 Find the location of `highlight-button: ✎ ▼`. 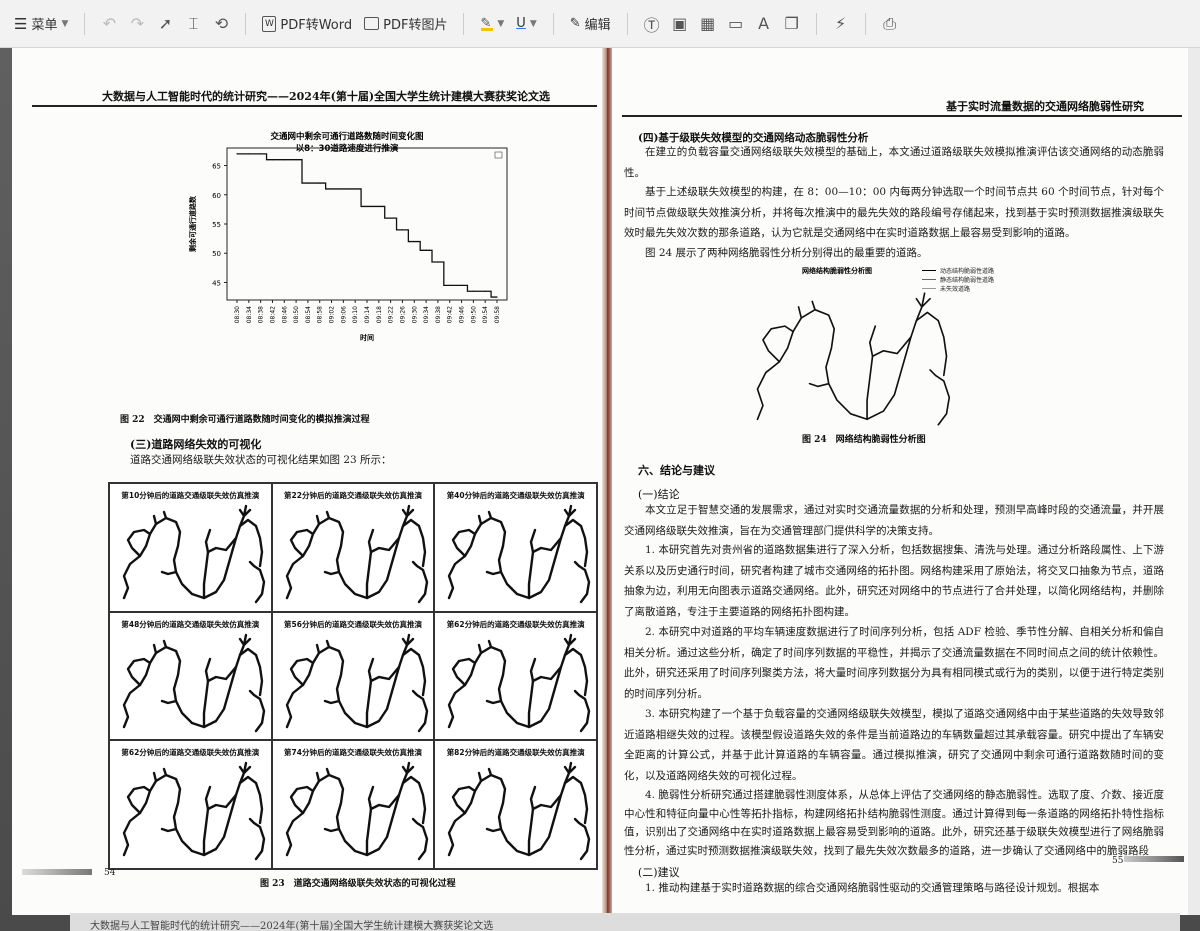

highlight-button: ✎ ▼ is located at coordinates (492, 24).